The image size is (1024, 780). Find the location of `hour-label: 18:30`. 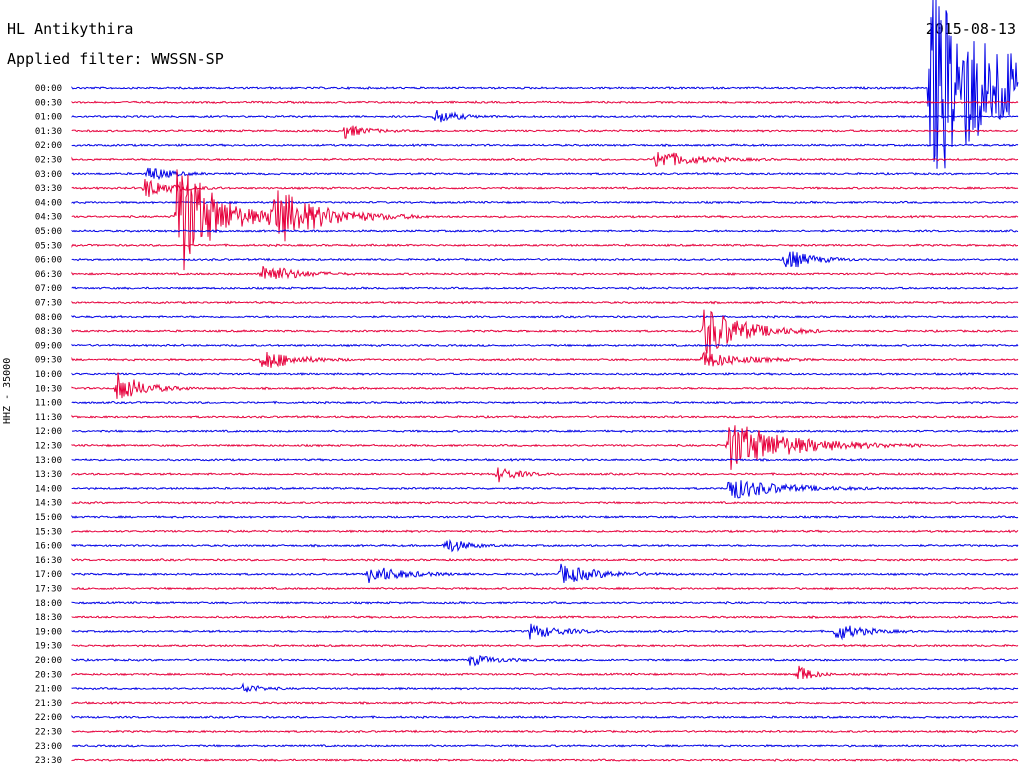

hour-label: 18:30 is located at coordinates (48, 618).